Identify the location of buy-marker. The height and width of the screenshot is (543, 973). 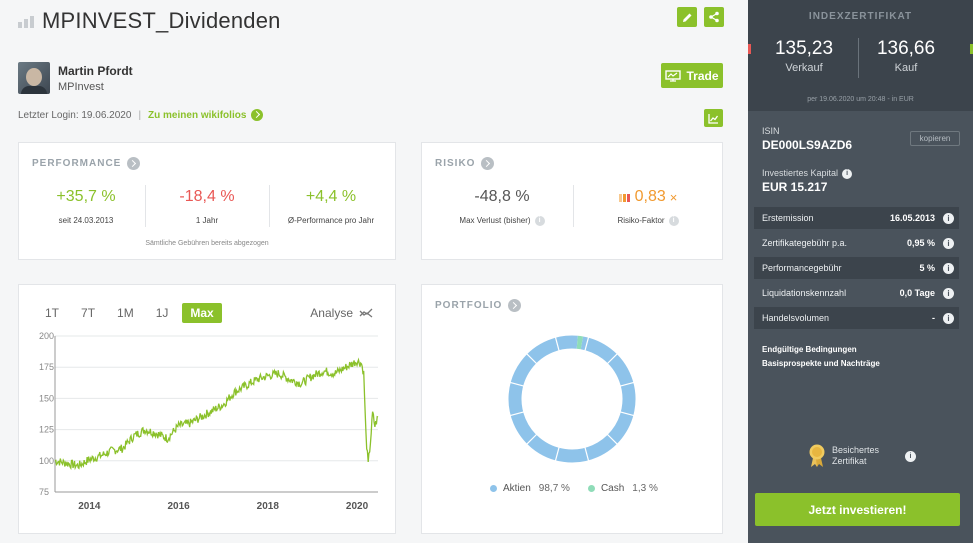
(971, 49).